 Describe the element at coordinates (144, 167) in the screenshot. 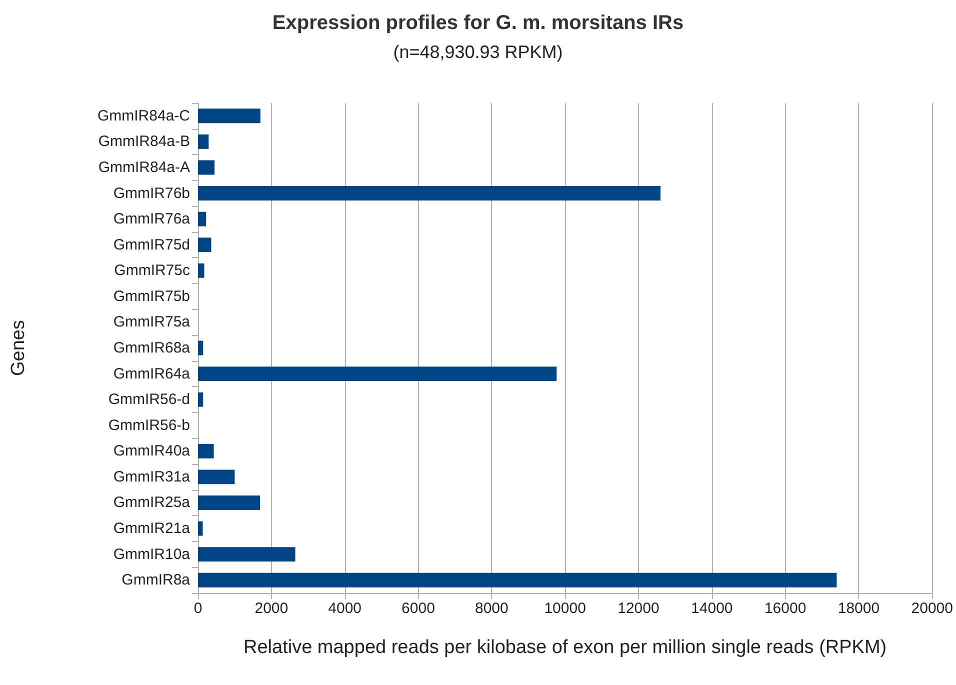

I see `y-tick-label: GmmIR84a-A` at that location.